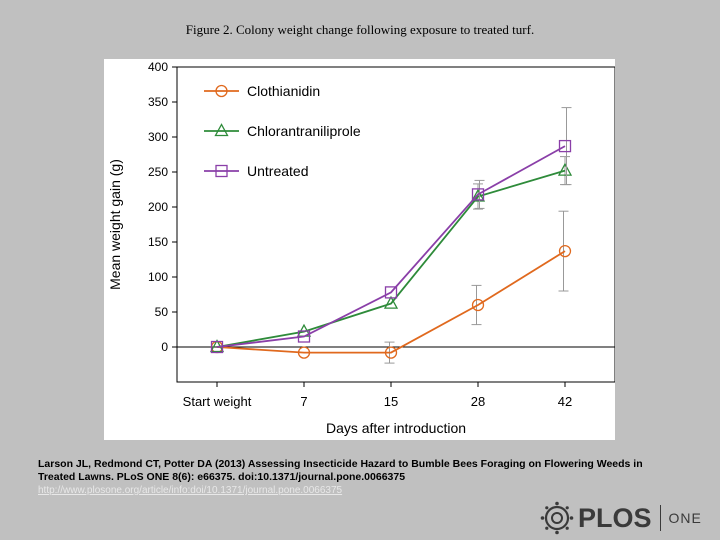 This screenshot has height=540, width=720. Describe the element at coordinates (158, 242) in the screenshot. I see `y-tick-label: 150` at that location.